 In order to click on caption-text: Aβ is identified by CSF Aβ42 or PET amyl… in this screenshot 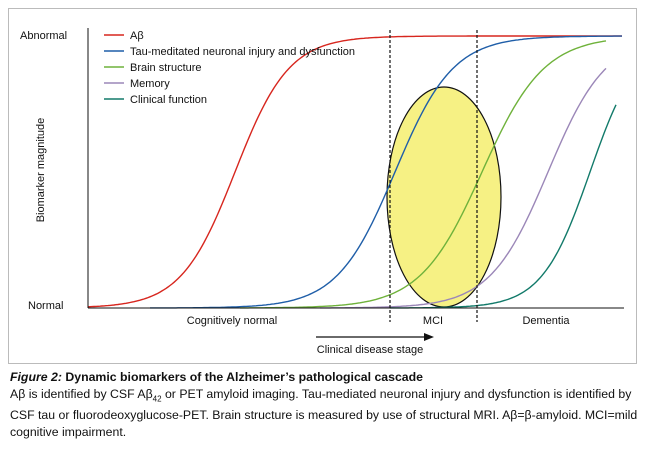, I will do `click(324, 413)`.